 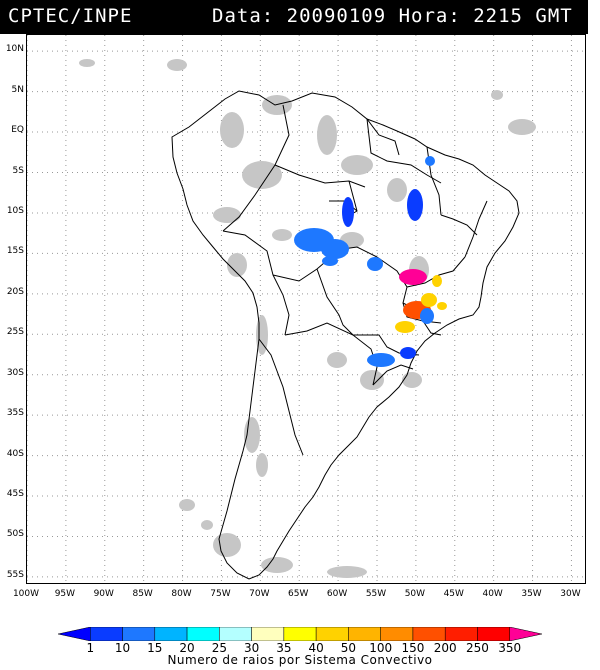 I want to click on lon-label: 70W, so click(x=259, y=594).